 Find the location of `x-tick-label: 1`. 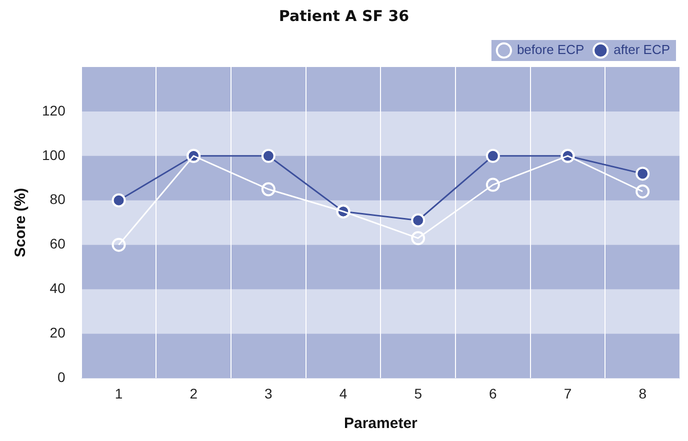

x-tick-label: 1 is located at coordinates (118, 393).